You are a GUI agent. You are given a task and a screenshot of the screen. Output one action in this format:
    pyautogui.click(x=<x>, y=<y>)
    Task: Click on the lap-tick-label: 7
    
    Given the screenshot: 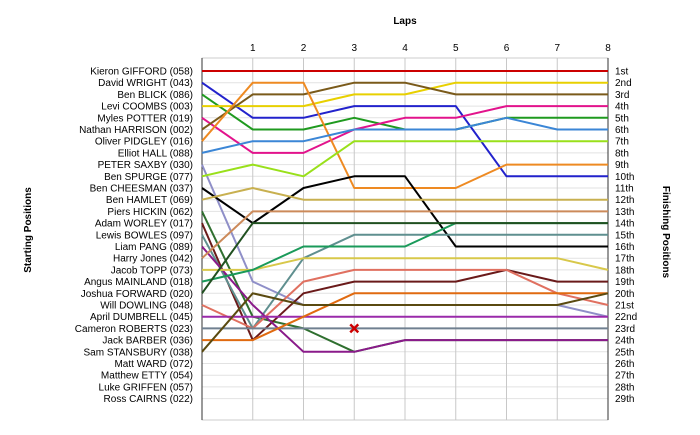 What is the action you would take?
    pyautogui.click(x=557, y=48)
    